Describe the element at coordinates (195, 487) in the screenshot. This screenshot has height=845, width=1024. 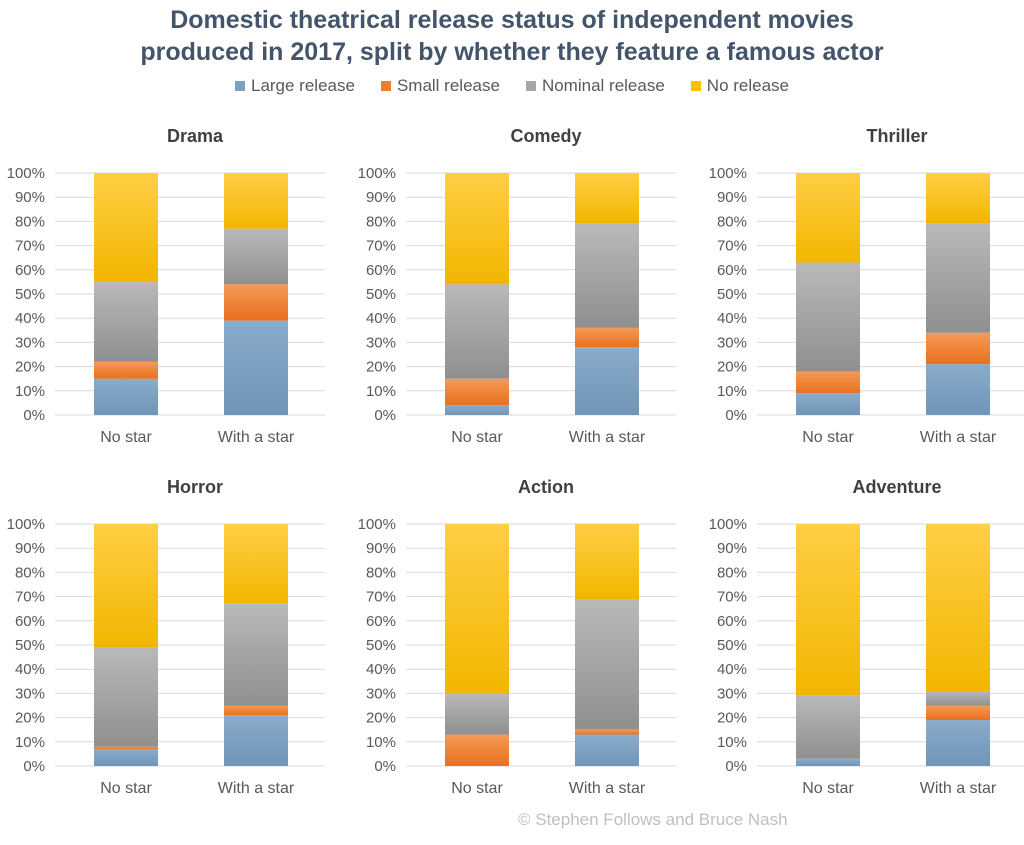
I see `chart-horror-title: Horror` at that location.